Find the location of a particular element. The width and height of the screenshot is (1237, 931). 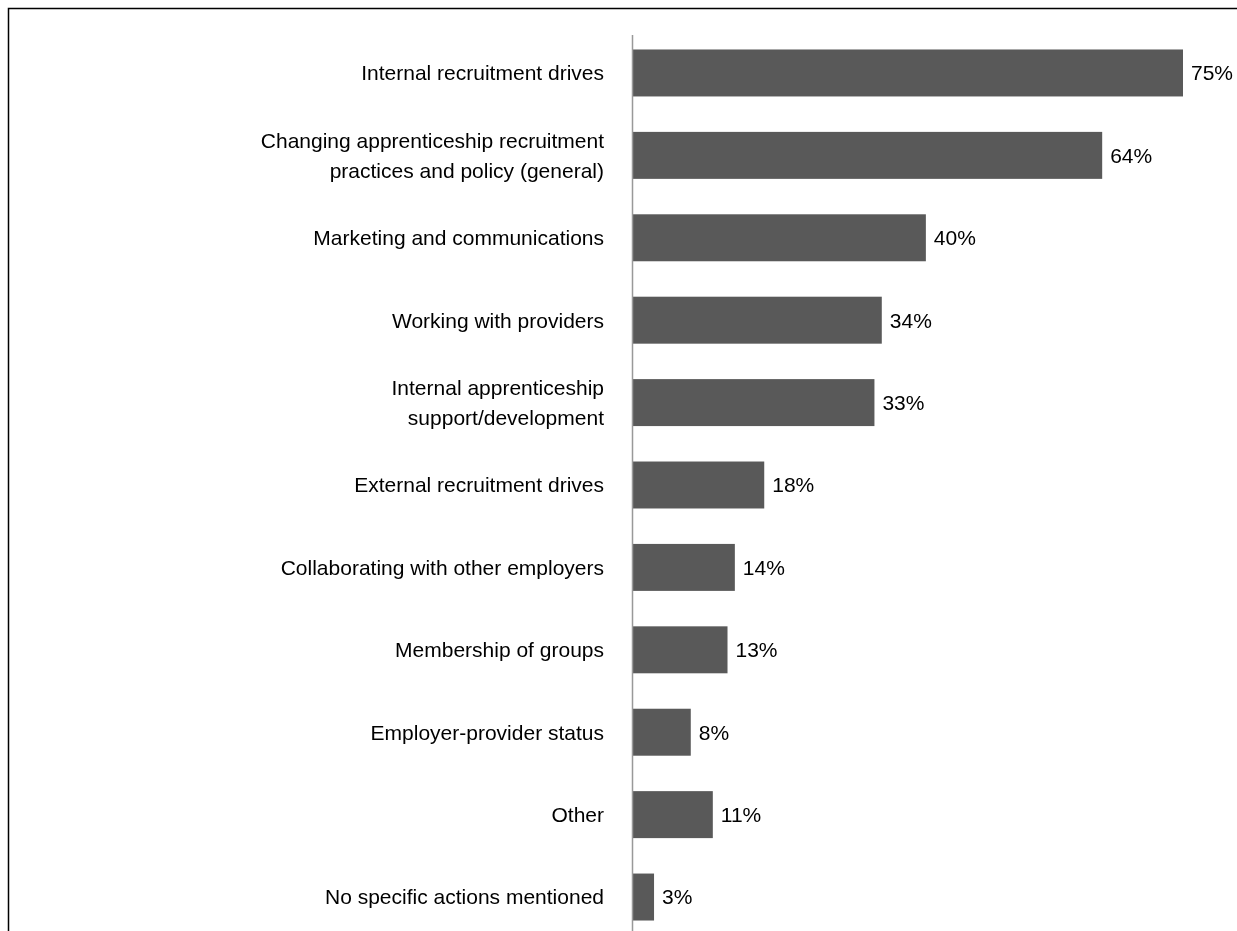

data-label: 33% is located at coordinates (903, 402).